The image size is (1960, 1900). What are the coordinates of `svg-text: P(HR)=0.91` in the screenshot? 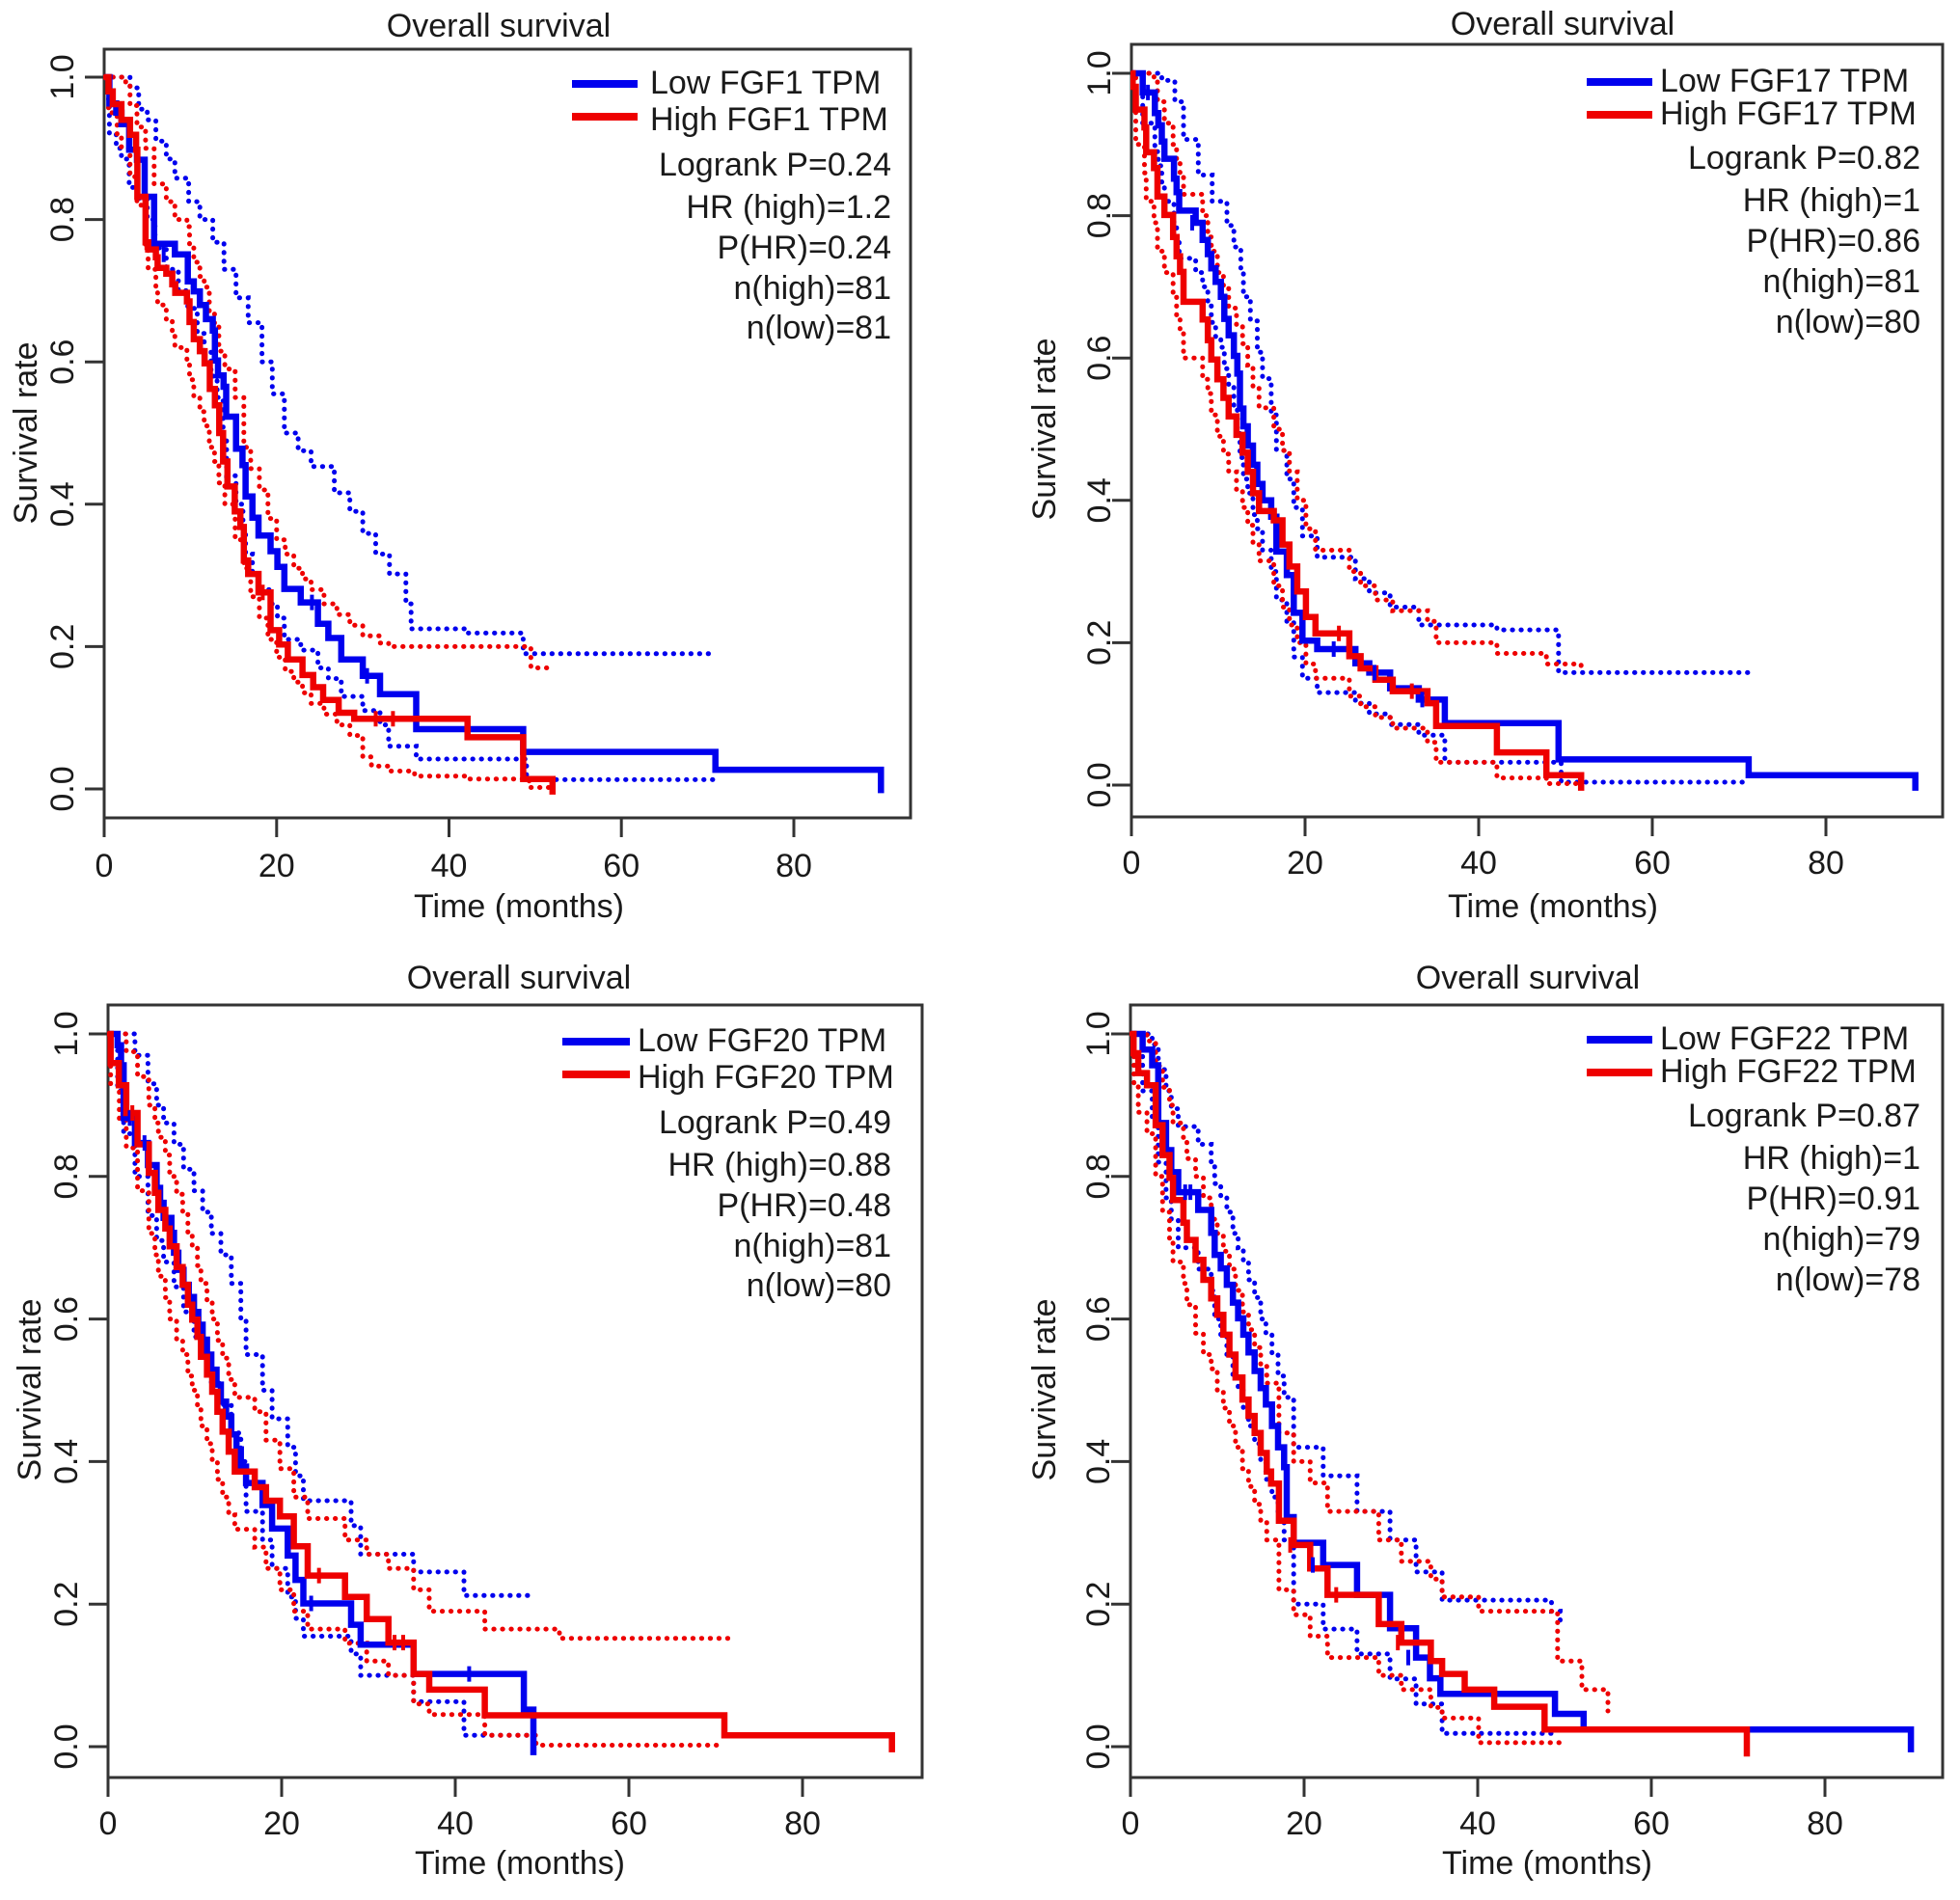 It's located at (1833, 1199).